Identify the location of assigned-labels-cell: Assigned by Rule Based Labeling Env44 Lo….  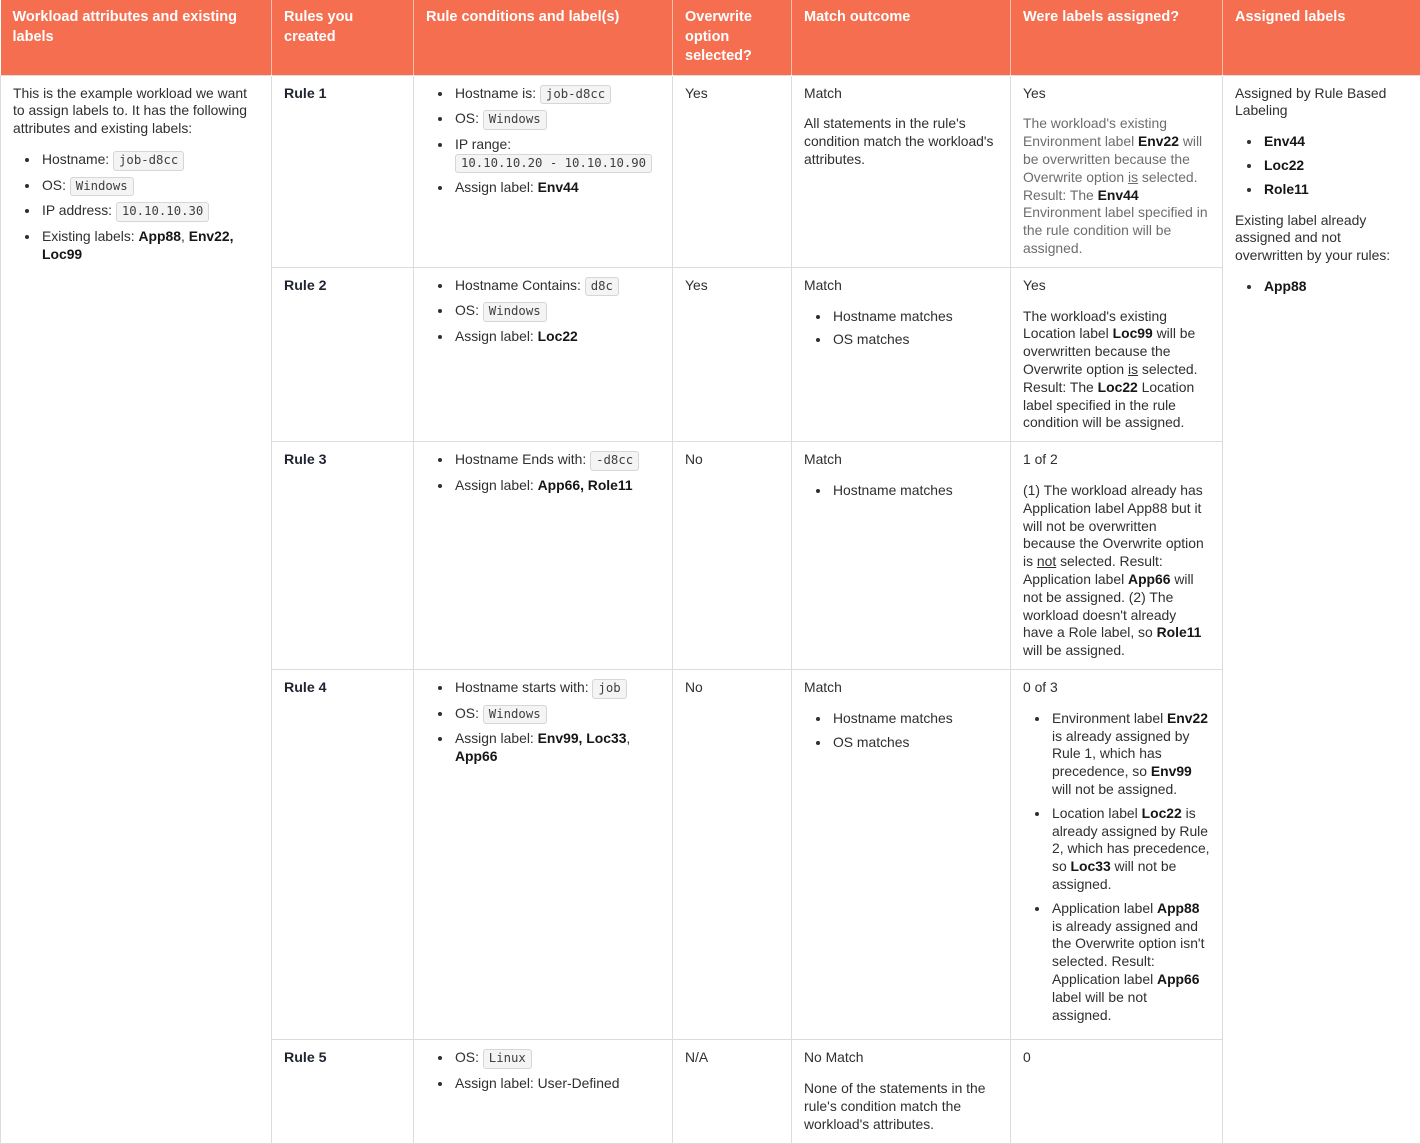
(1321, 609).